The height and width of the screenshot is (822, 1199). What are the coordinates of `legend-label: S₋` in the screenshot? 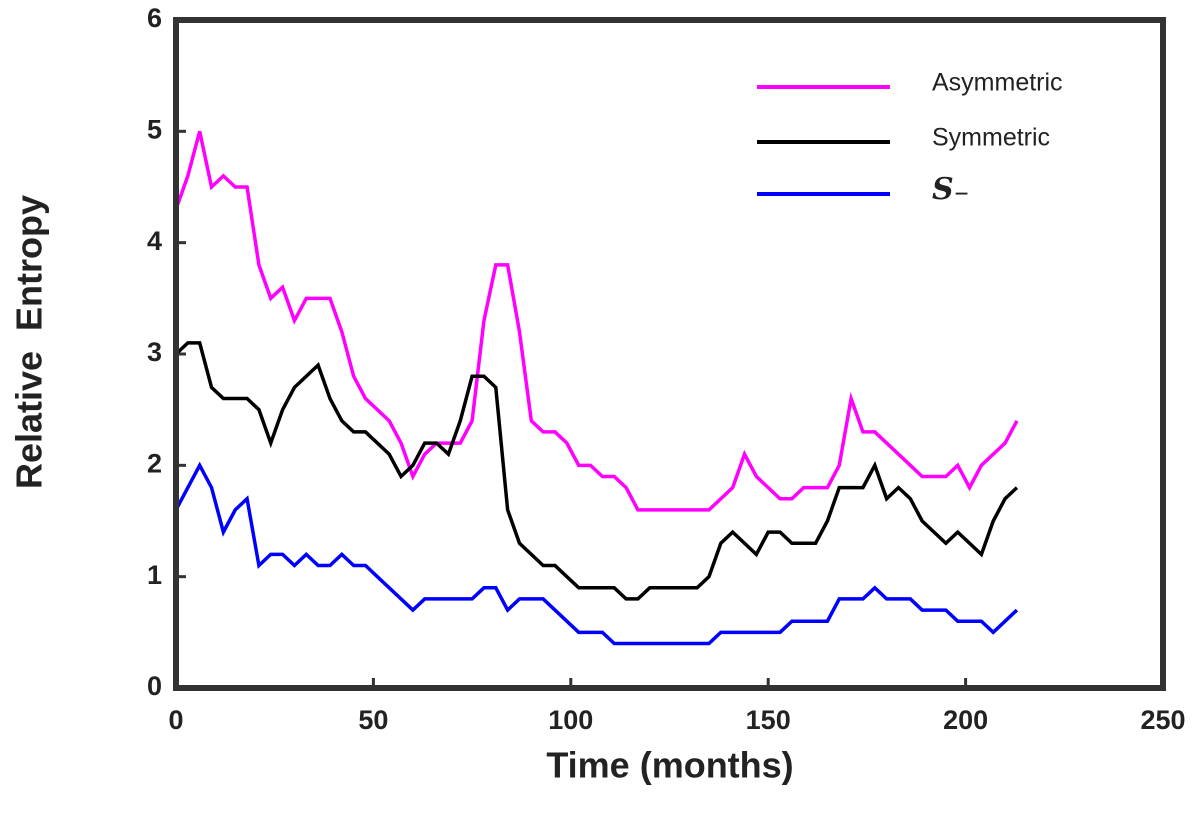 It's located at (951, 189).